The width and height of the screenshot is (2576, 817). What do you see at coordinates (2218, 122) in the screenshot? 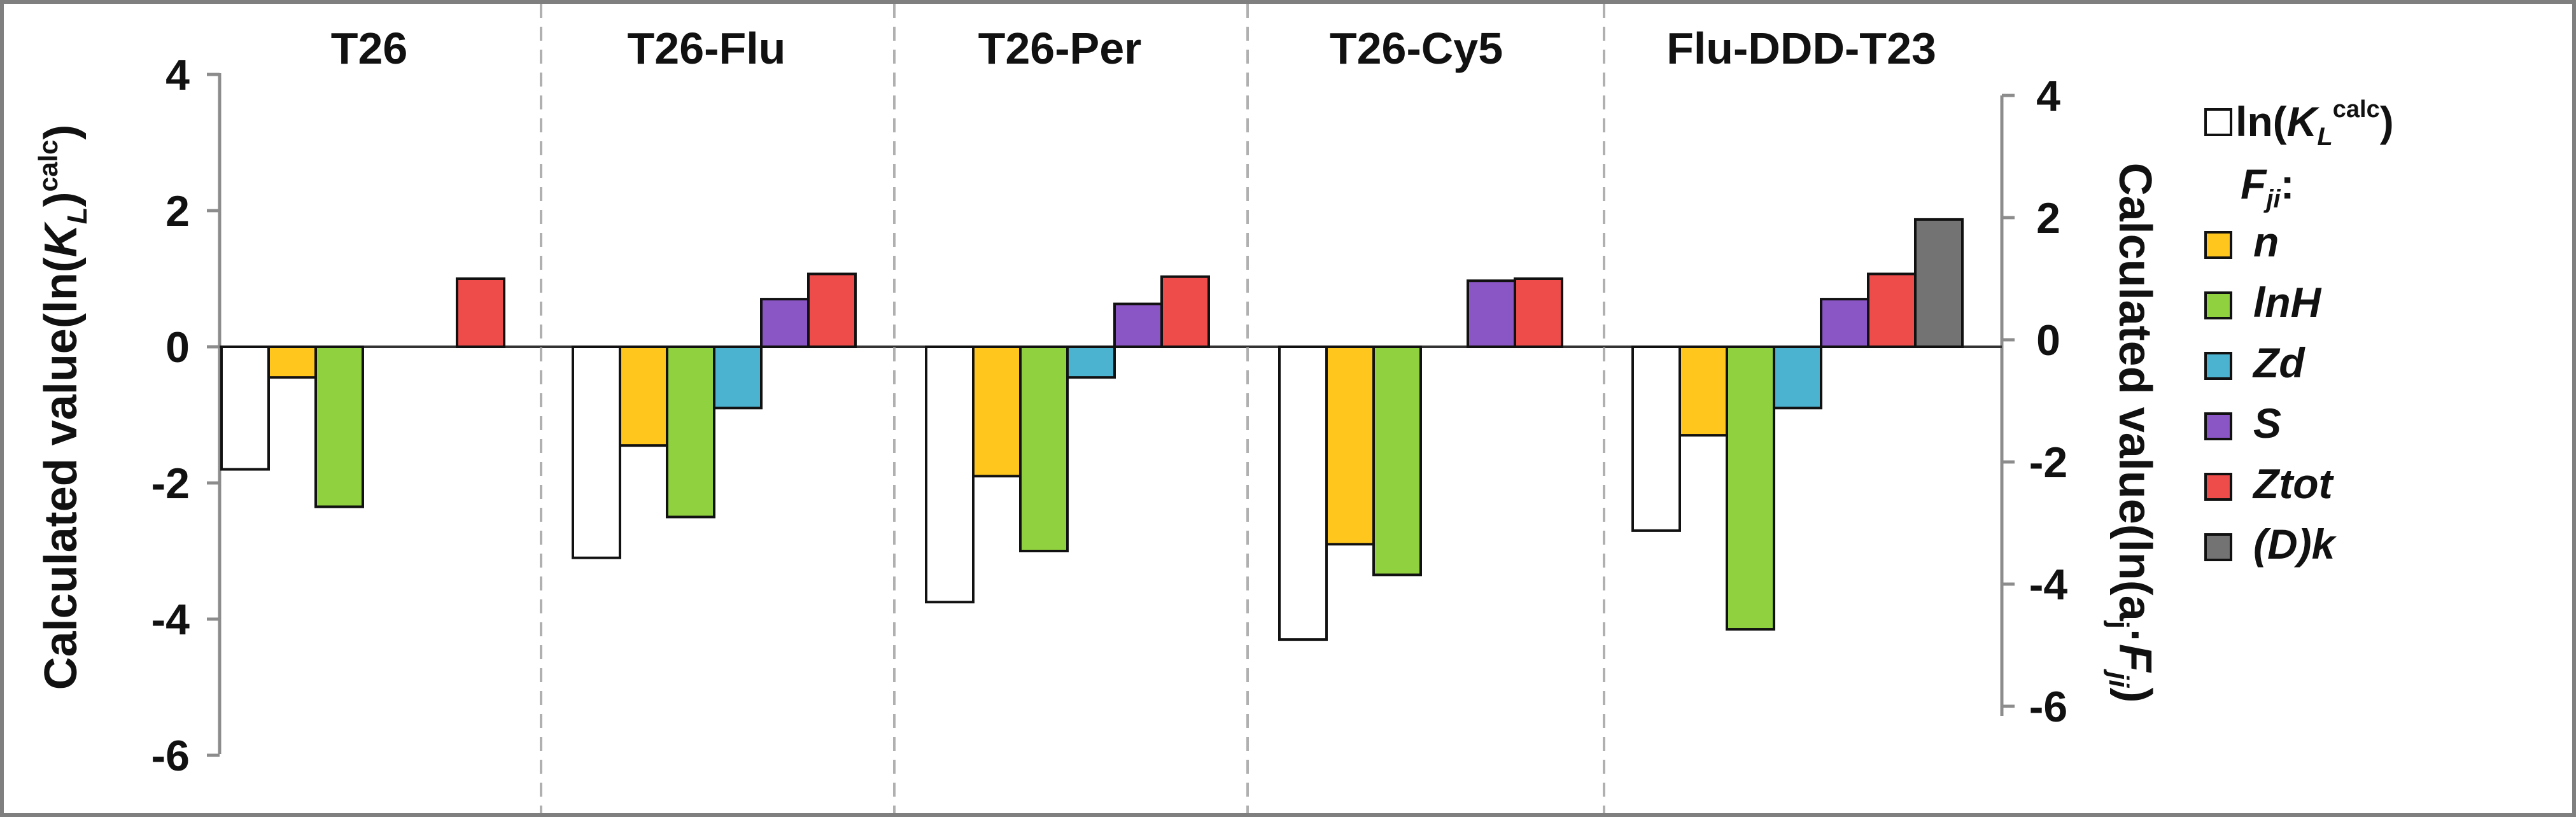
I see `legend-swatch-lnkl` at bounding box center [2218, 122].